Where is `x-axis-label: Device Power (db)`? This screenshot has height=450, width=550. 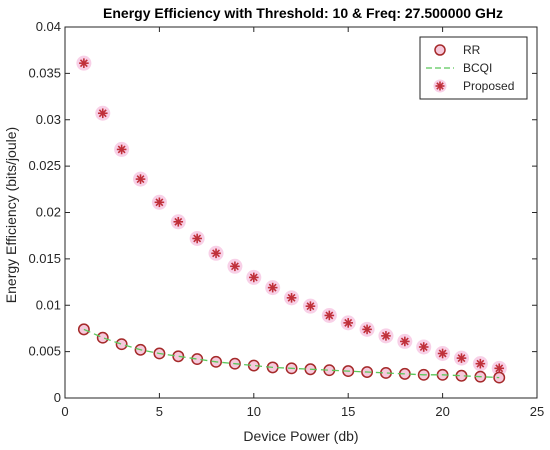
x-axis-label: Device Power (db) is located at coordinates (300, 436).